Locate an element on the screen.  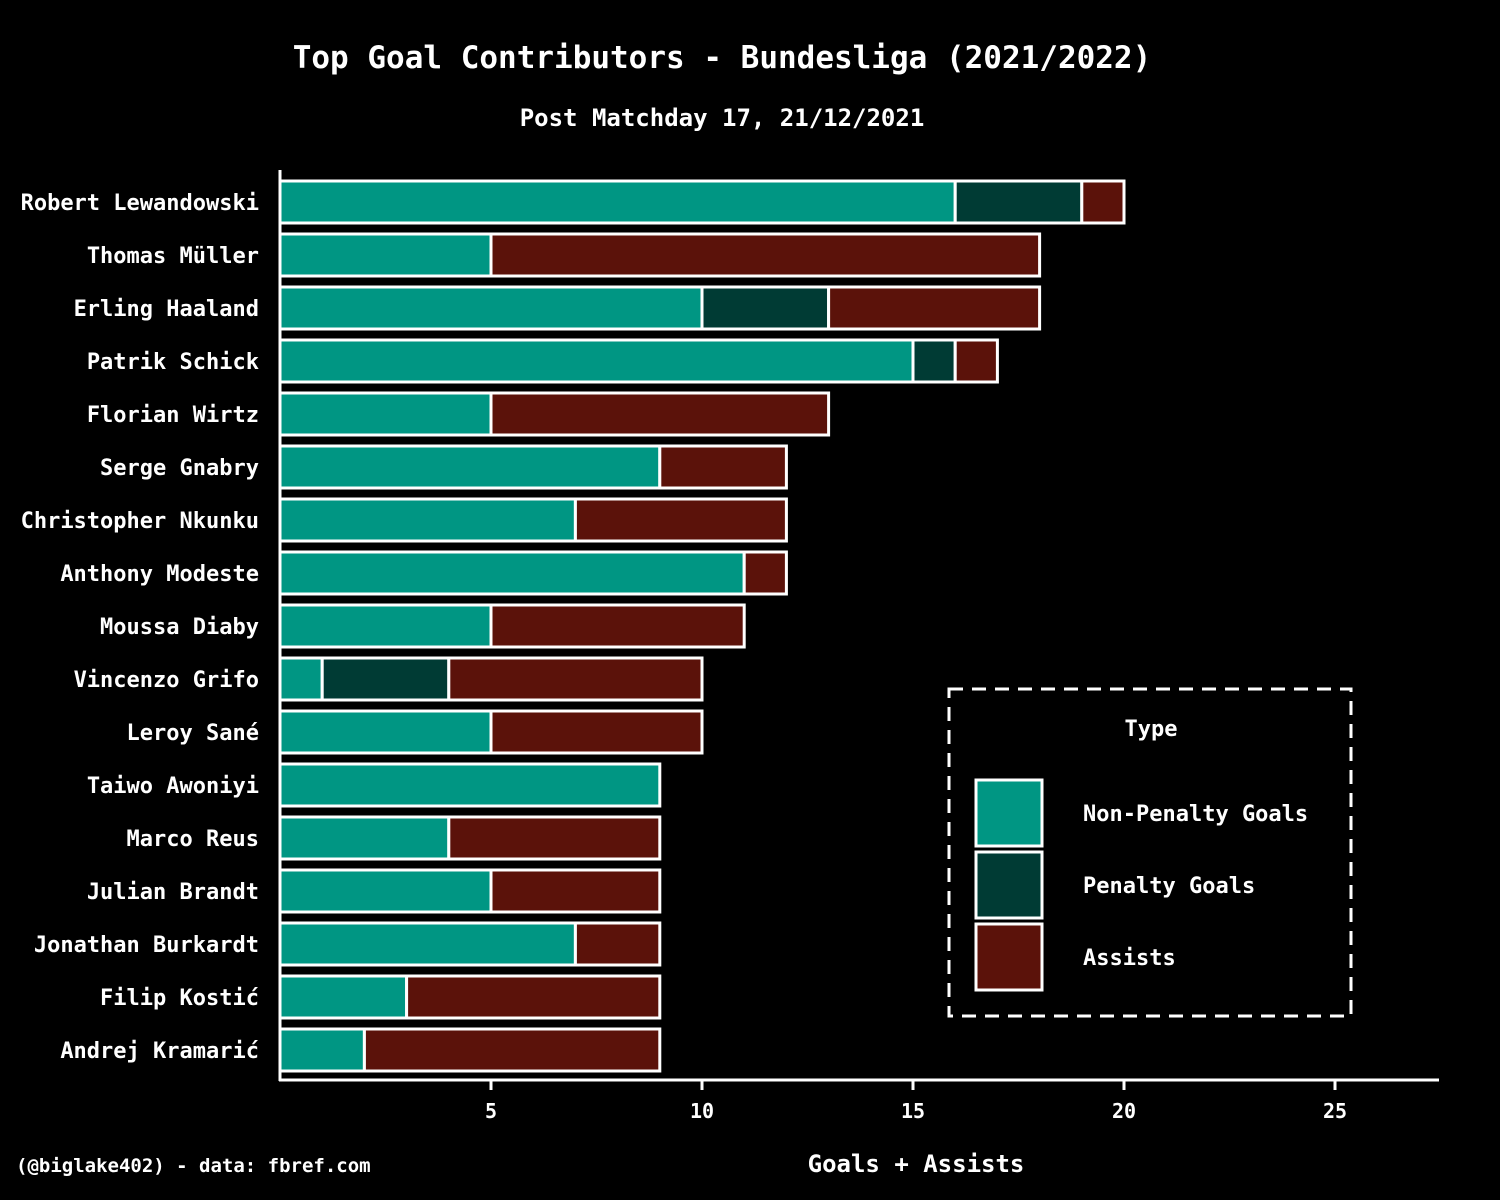
y-tick-label: Leroy Sané is located at coordinates (193, 733).